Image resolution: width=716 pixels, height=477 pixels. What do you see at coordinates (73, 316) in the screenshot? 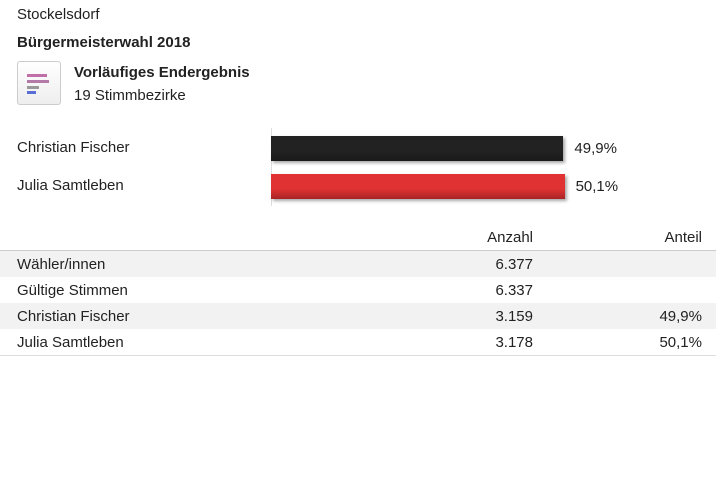
I see `row-label: Christian Fischer` at bounding box center [73, 316].